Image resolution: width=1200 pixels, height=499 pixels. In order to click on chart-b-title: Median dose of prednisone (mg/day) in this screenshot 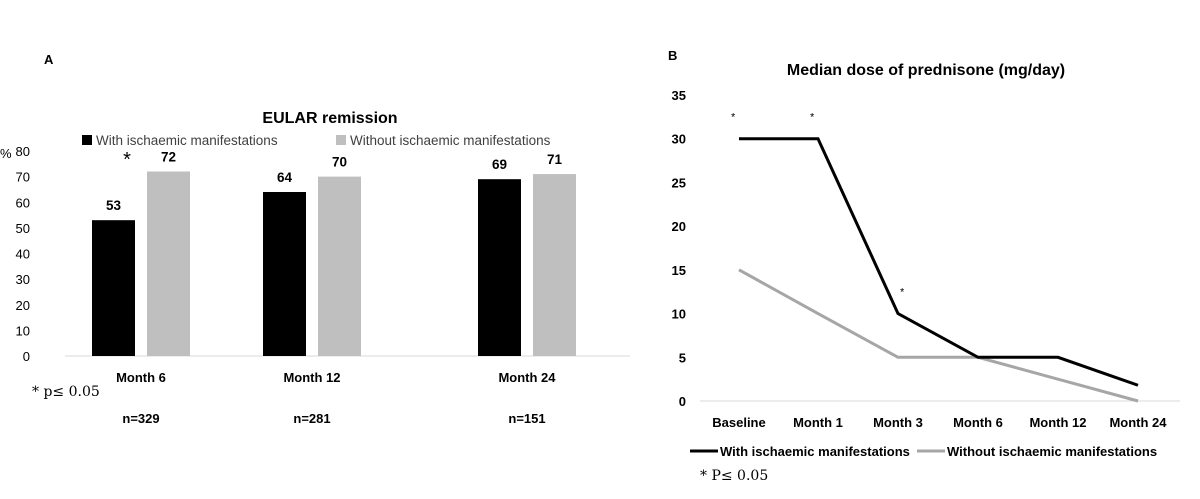, I will do `click(926, 70)`.